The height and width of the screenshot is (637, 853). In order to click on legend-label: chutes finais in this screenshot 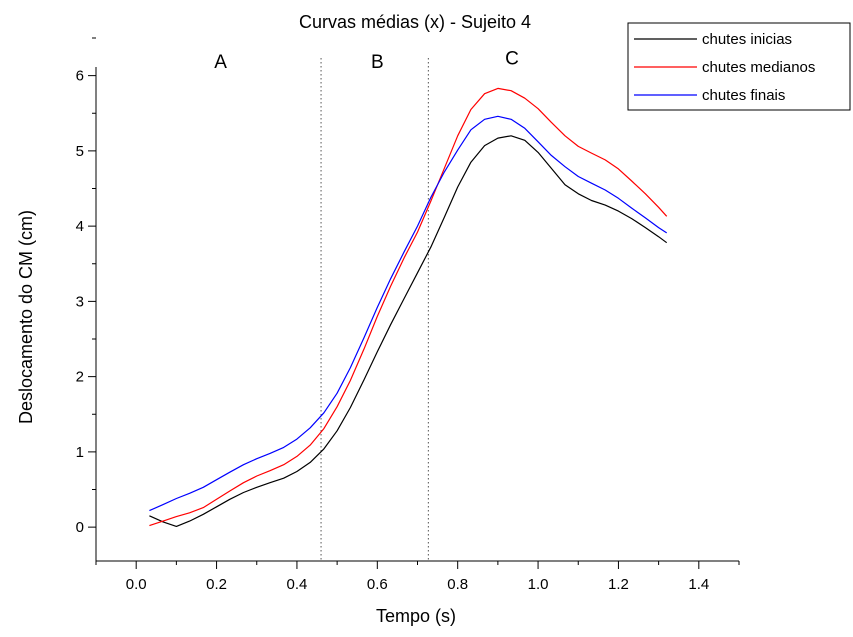, I will do `click(743, 95)`.